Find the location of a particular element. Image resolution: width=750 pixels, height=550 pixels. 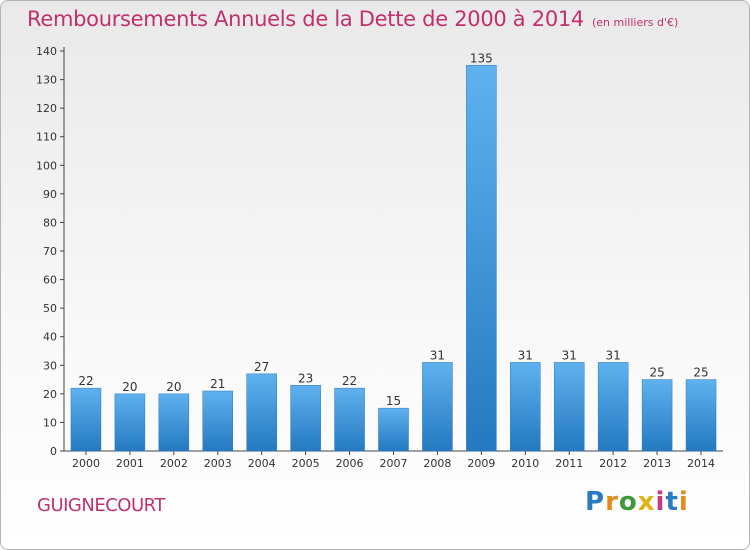

x-tick-label-2010: 2010 is located at coordinates (525, 463).